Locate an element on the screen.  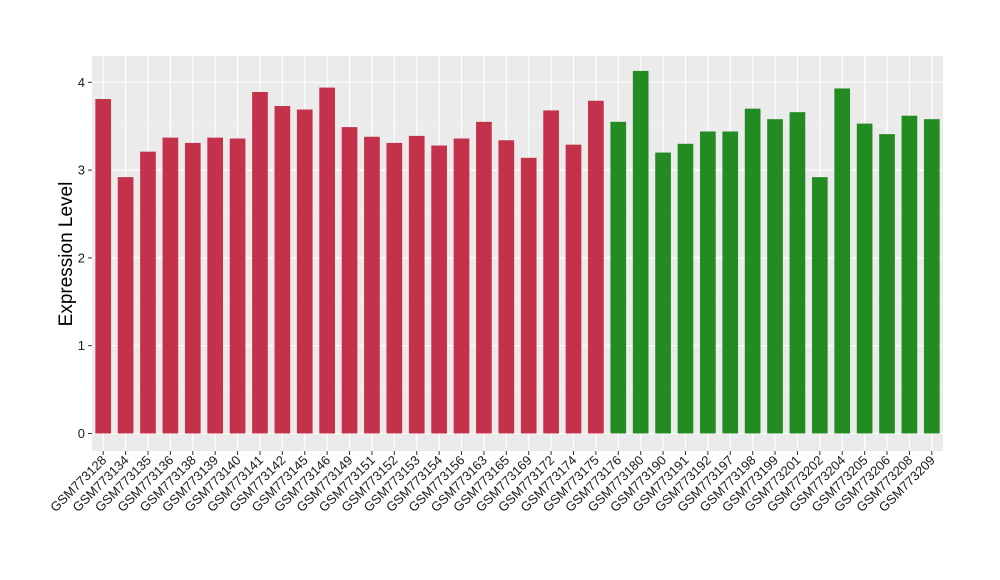
y-tick-label: 0 is located at coordinates (81, 433).